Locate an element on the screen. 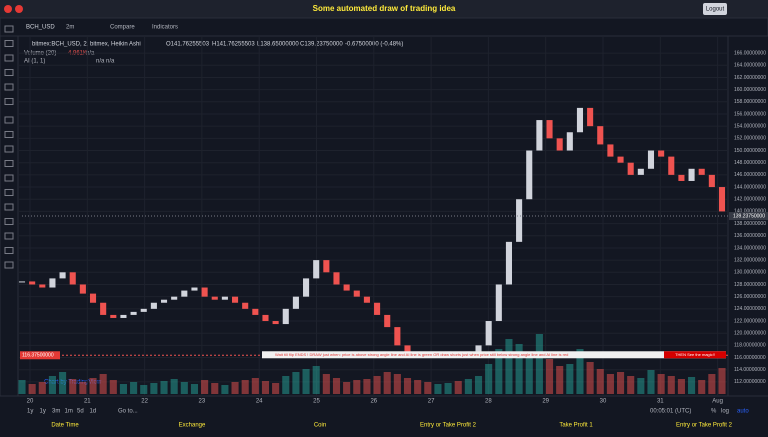 Image resolution: width=768 pixels, height=437 pixels. log-toggle: log is located at coordinates (725, 412).